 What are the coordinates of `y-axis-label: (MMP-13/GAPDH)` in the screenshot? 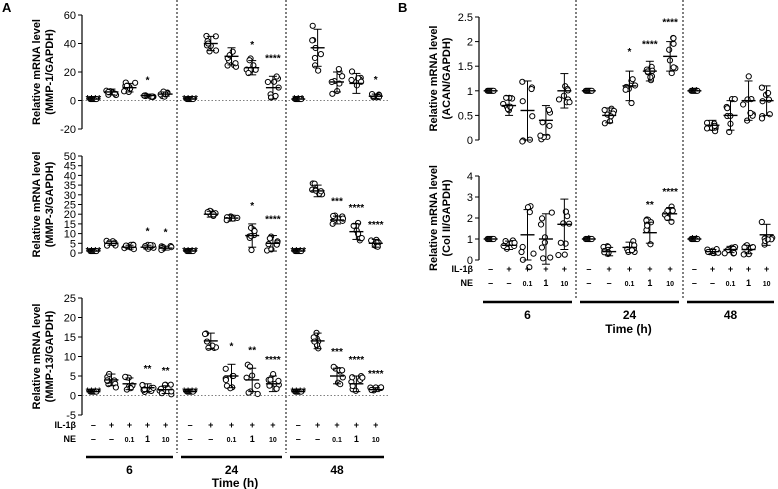 It's located at (50, 356).